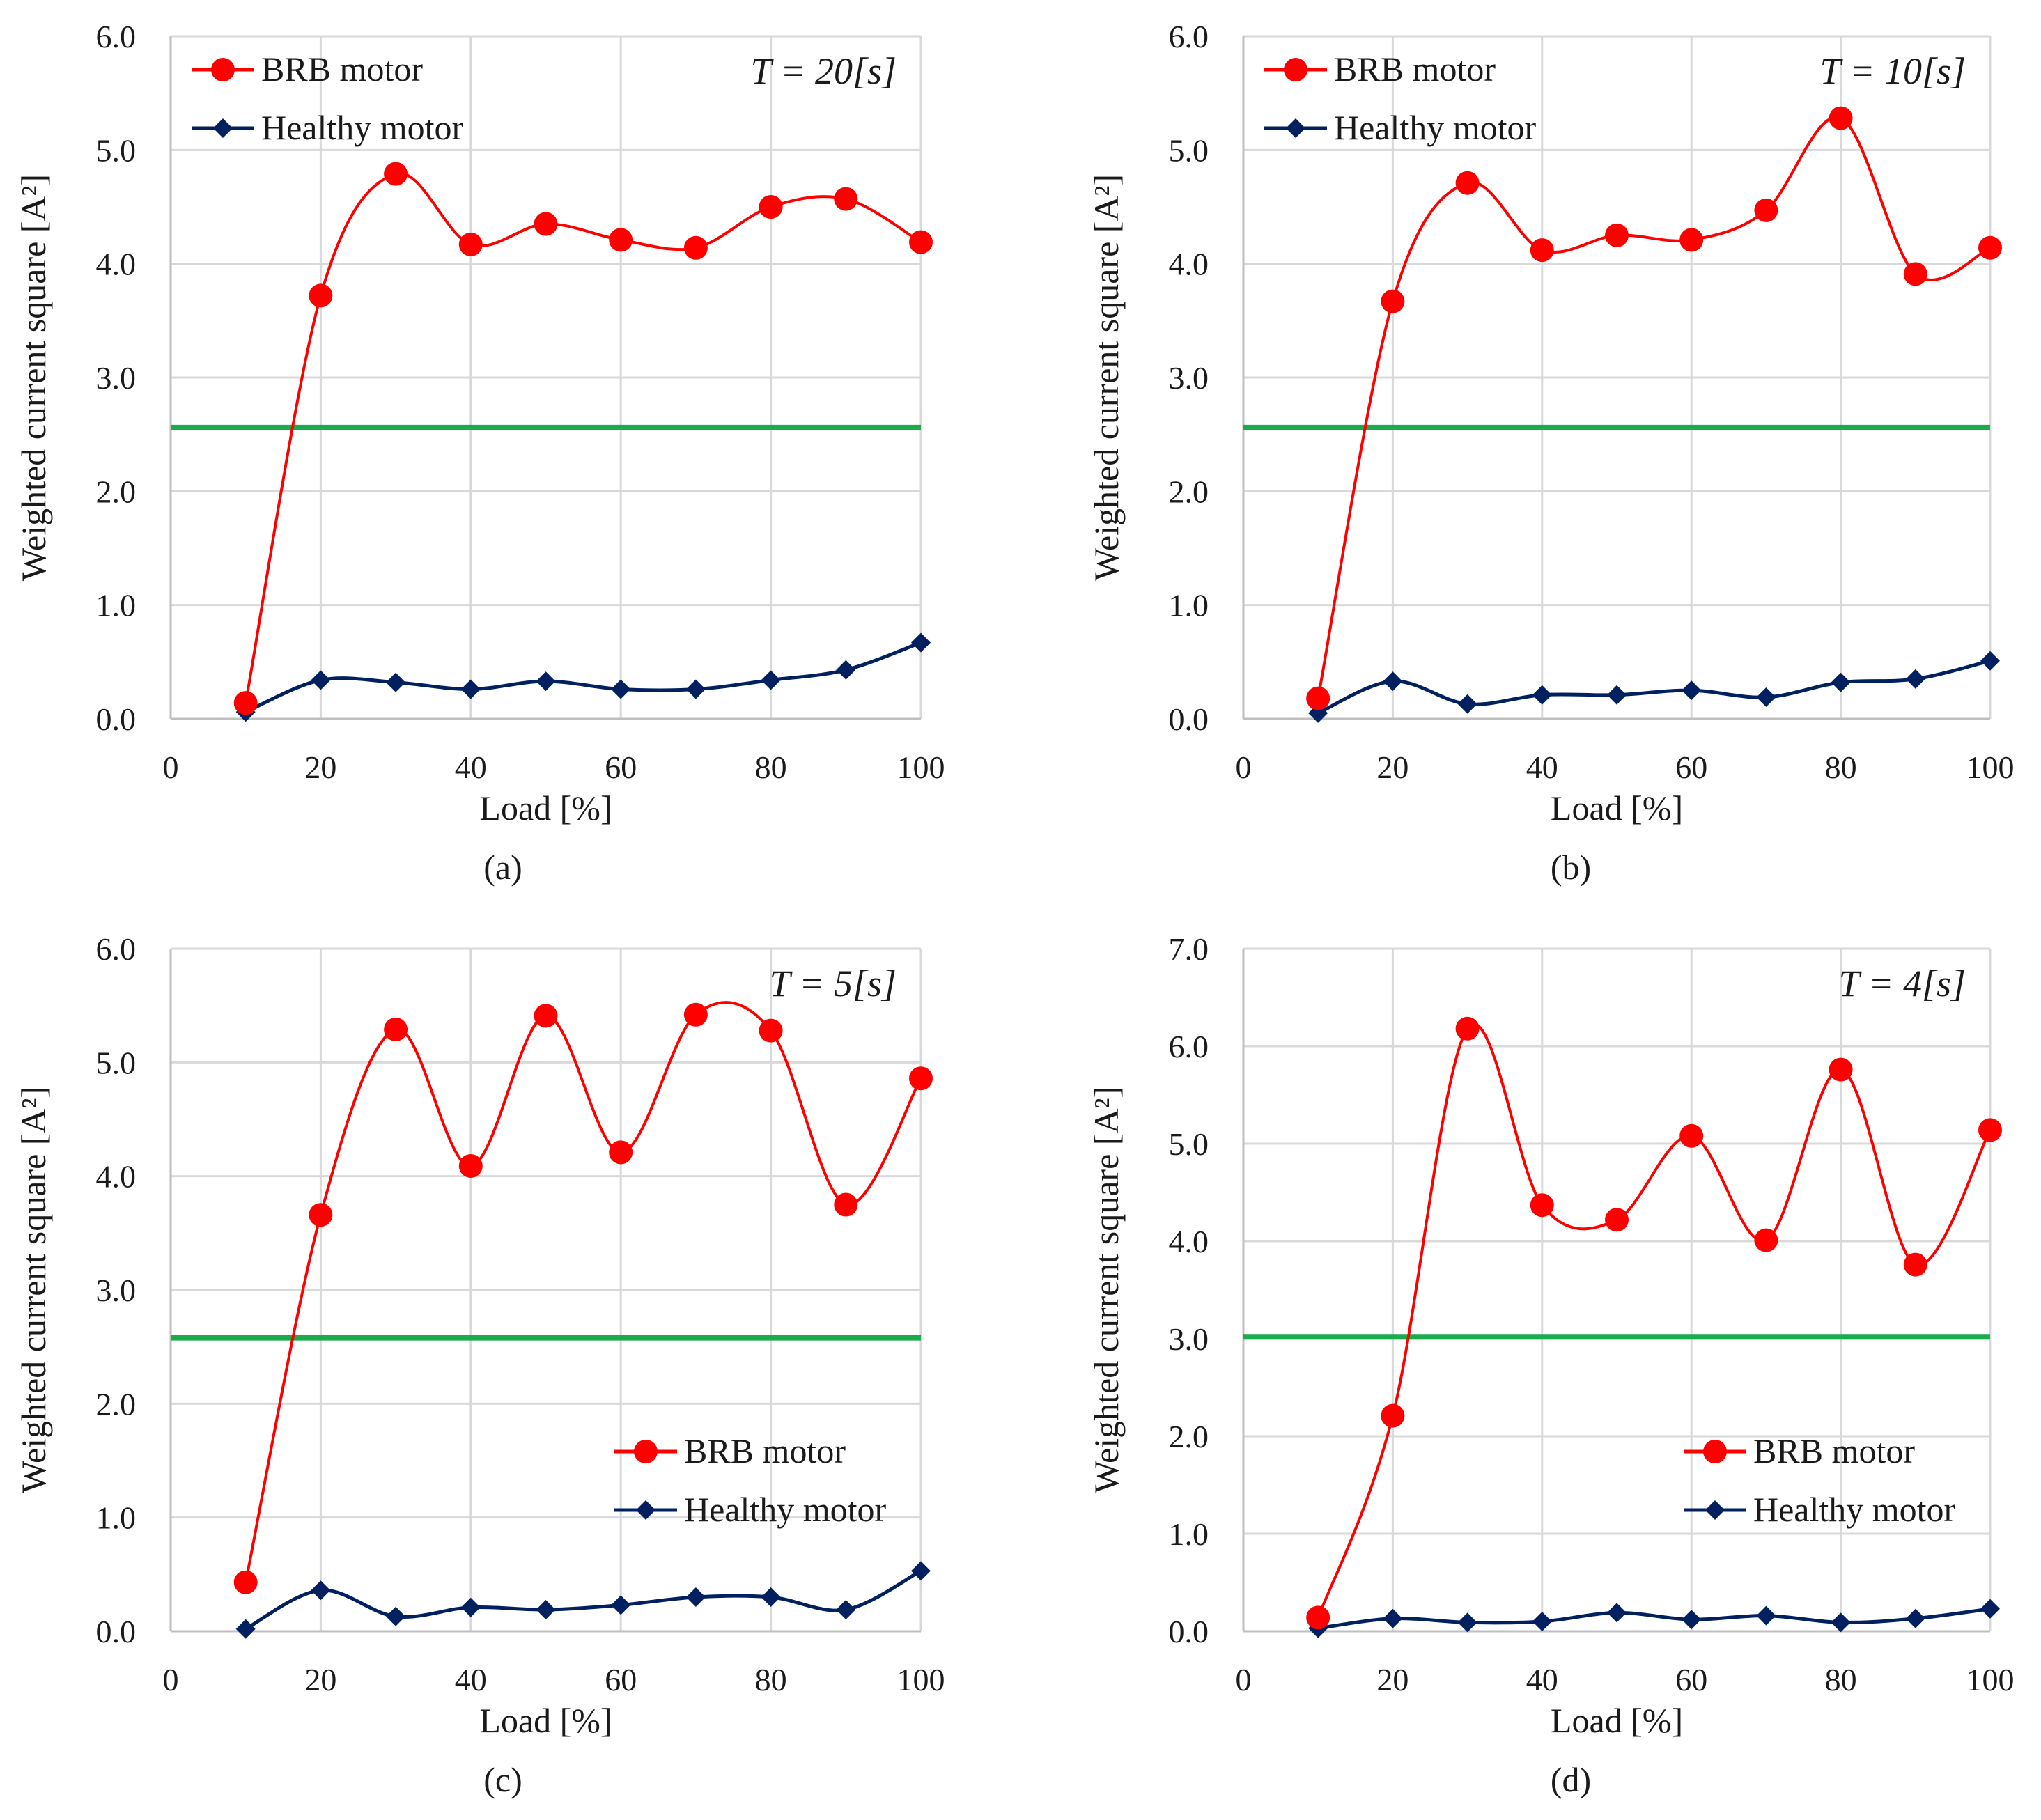 Image resolution: width=2041 pixels, height=1820 pixels. What do you see at coordinates (1691, 1679) in the screenshot?
I see `x-tick-label: 60` at bounding box center [1691, 1679].